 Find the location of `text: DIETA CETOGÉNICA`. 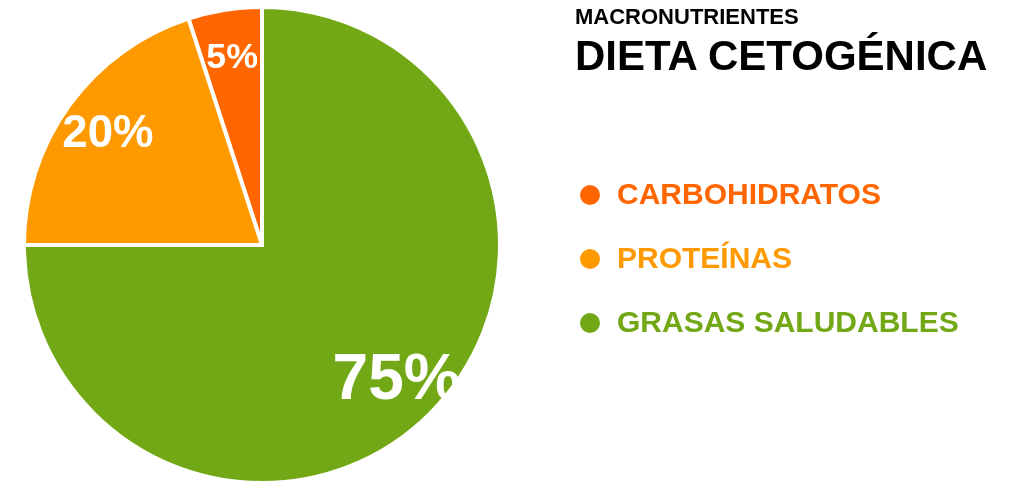

text: DIETA CETOGÉNICA is located at coordinates (781, 55).